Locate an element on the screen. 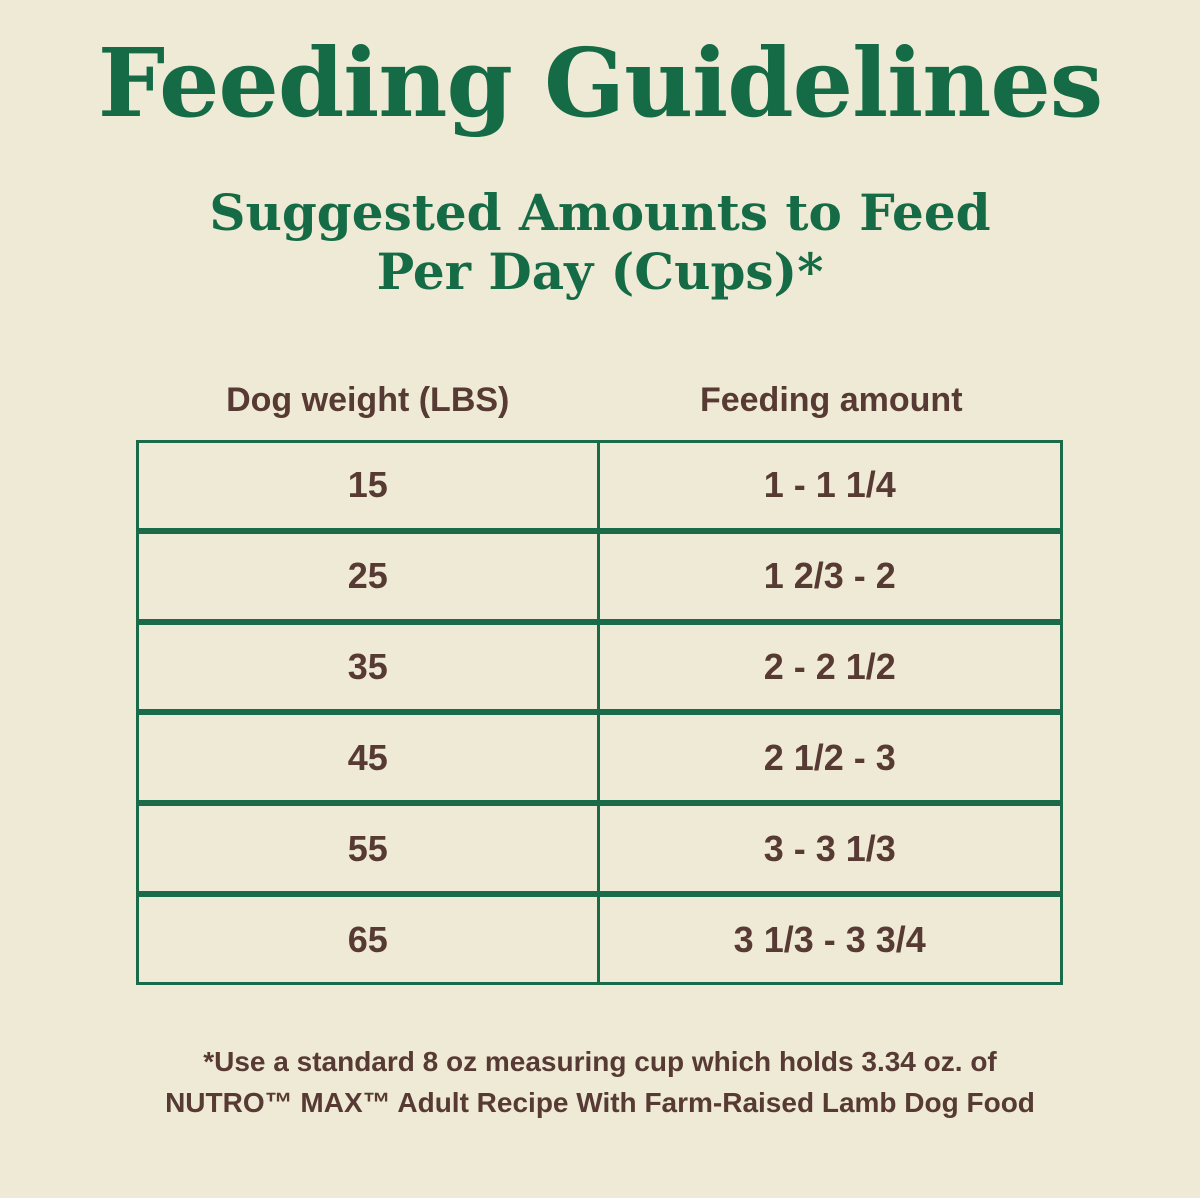  table-row: 35 2 - 2 1/2 is located at coordinates (599, 667).